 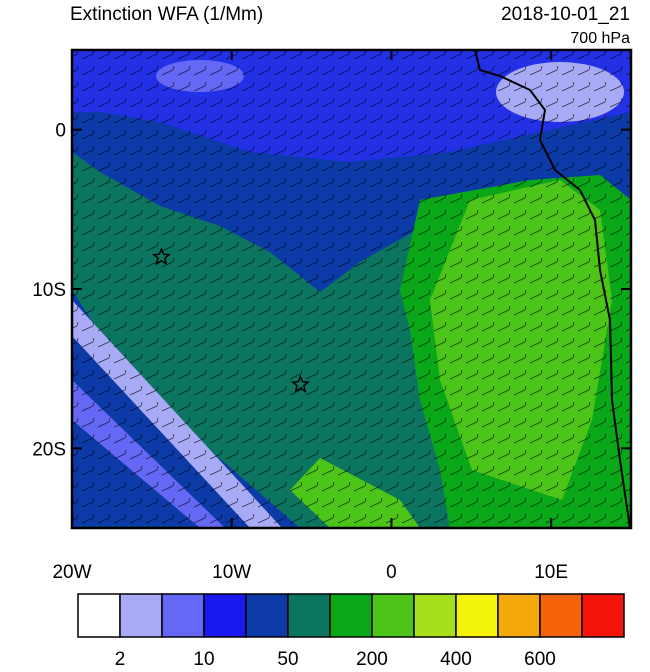 What do you see at coordinates (60, 131) in the screenshot?
I see `y-tick-label: 0` at bounding box center [60, 131].